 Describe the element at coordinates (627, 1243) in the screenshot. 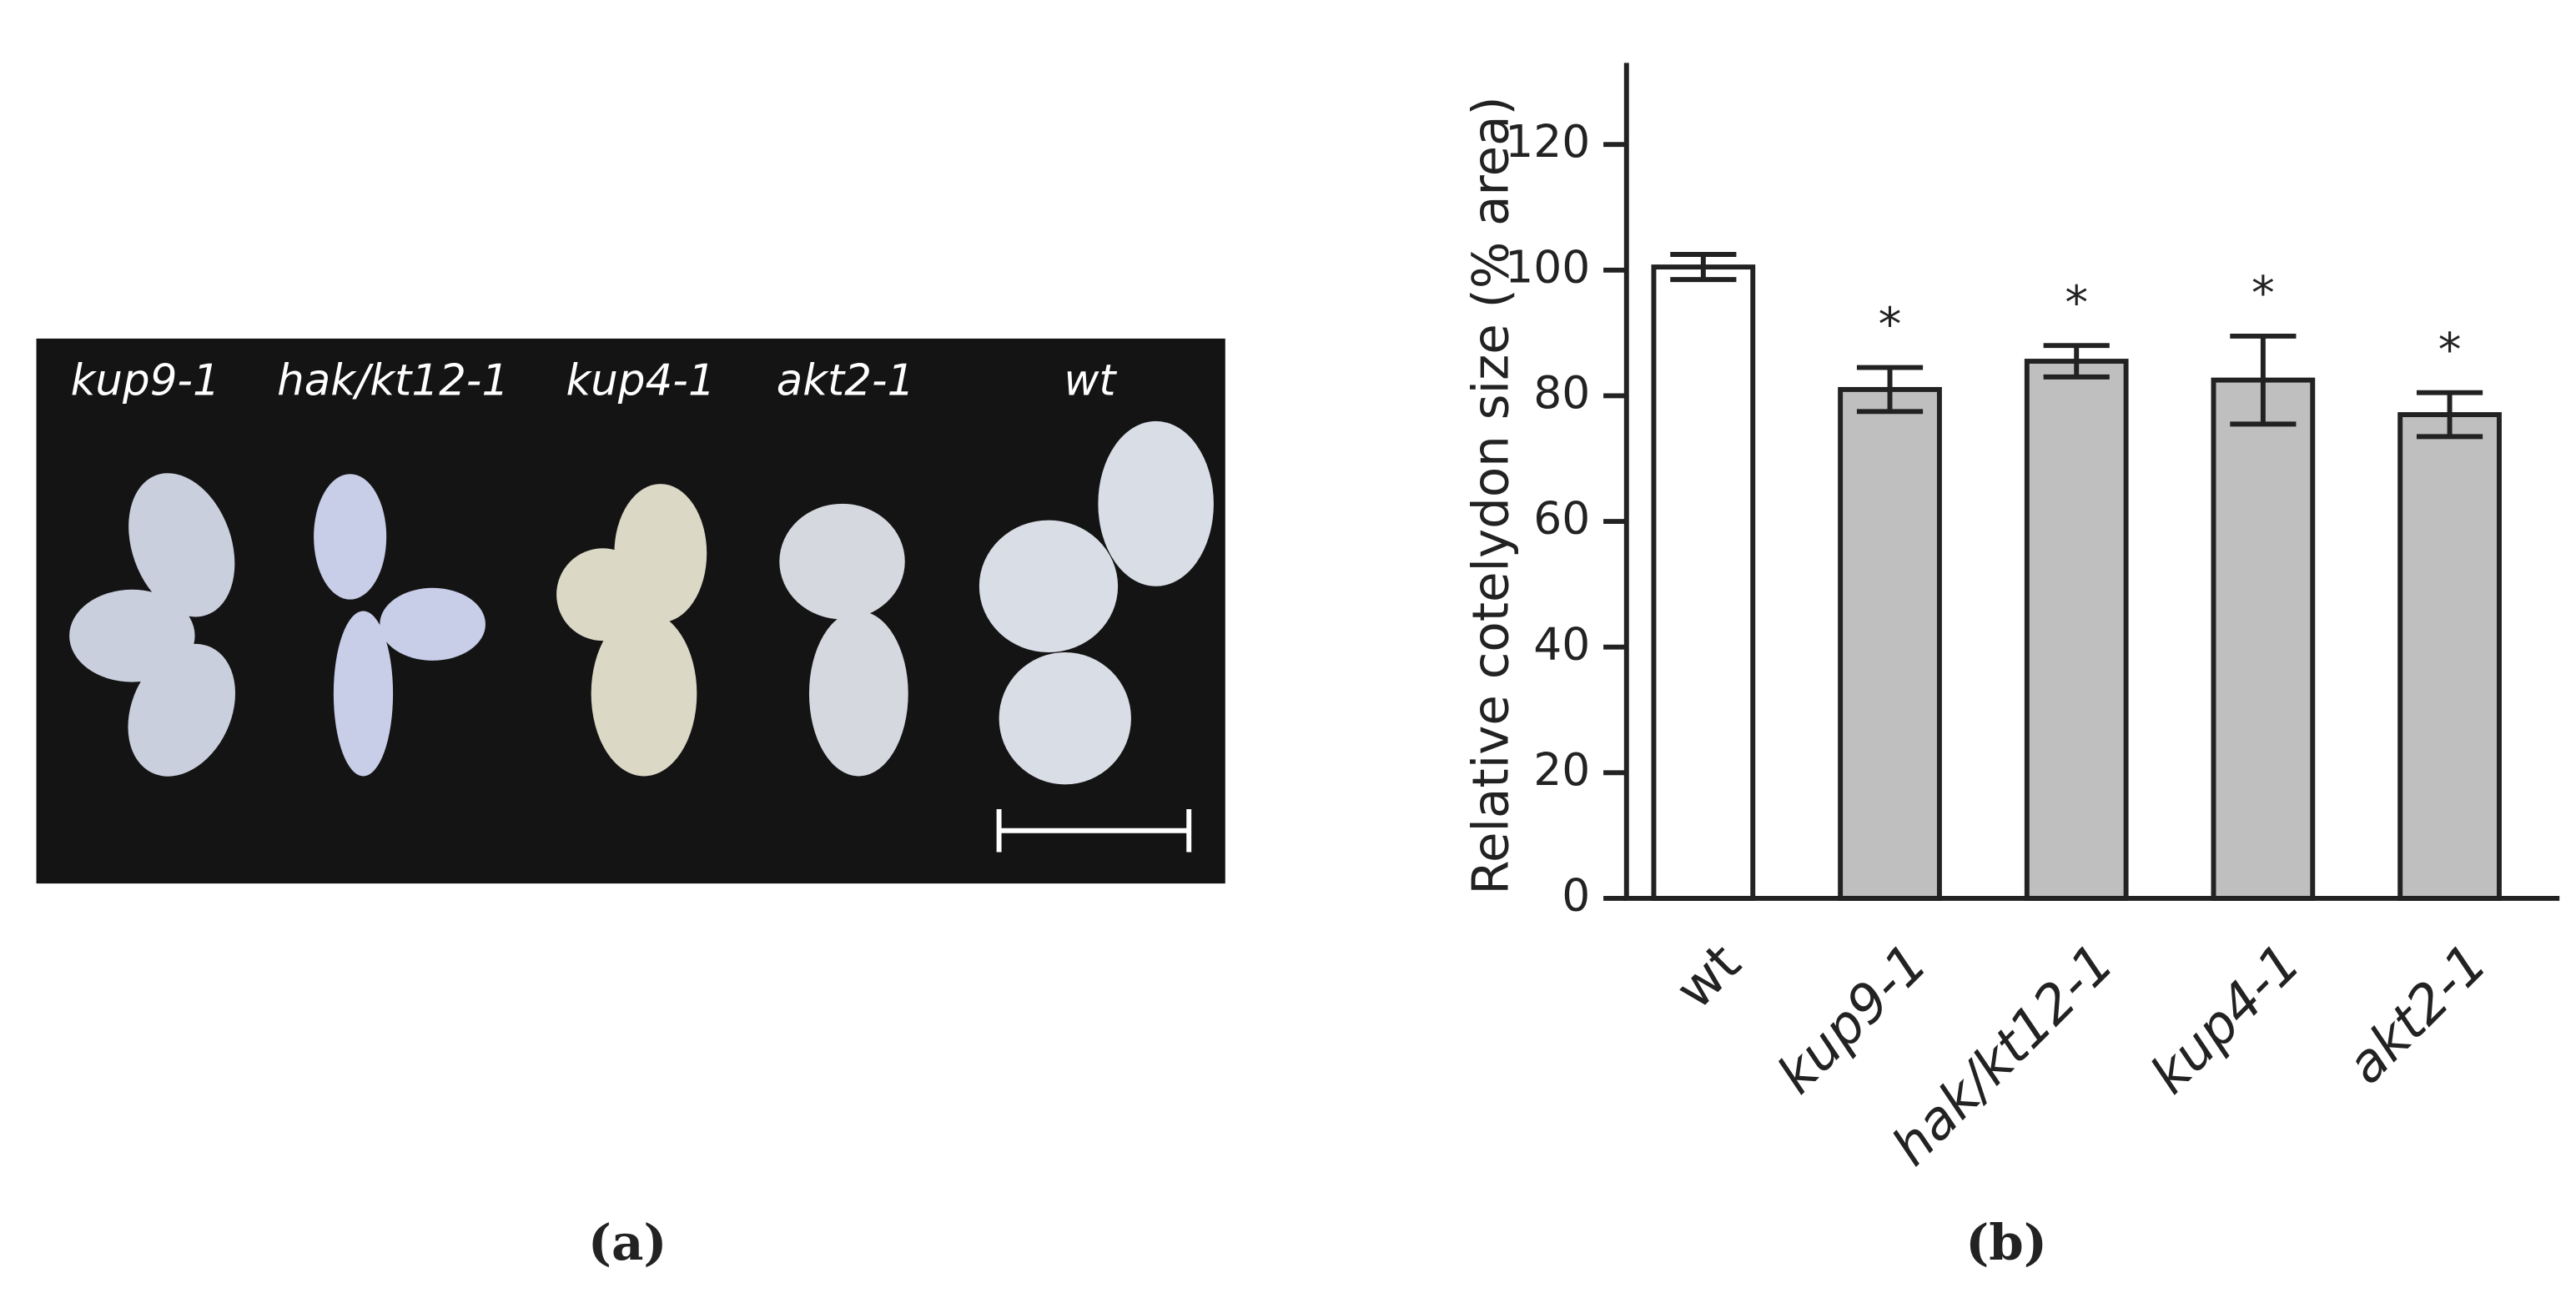

I see `panel-label: (a)` at that location.